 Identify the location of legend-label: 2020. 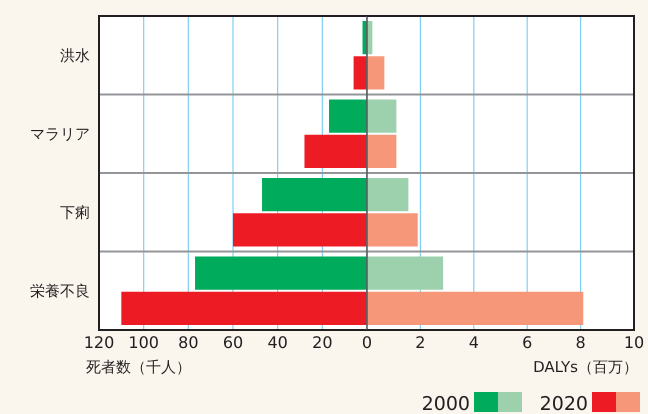
(564, 403).